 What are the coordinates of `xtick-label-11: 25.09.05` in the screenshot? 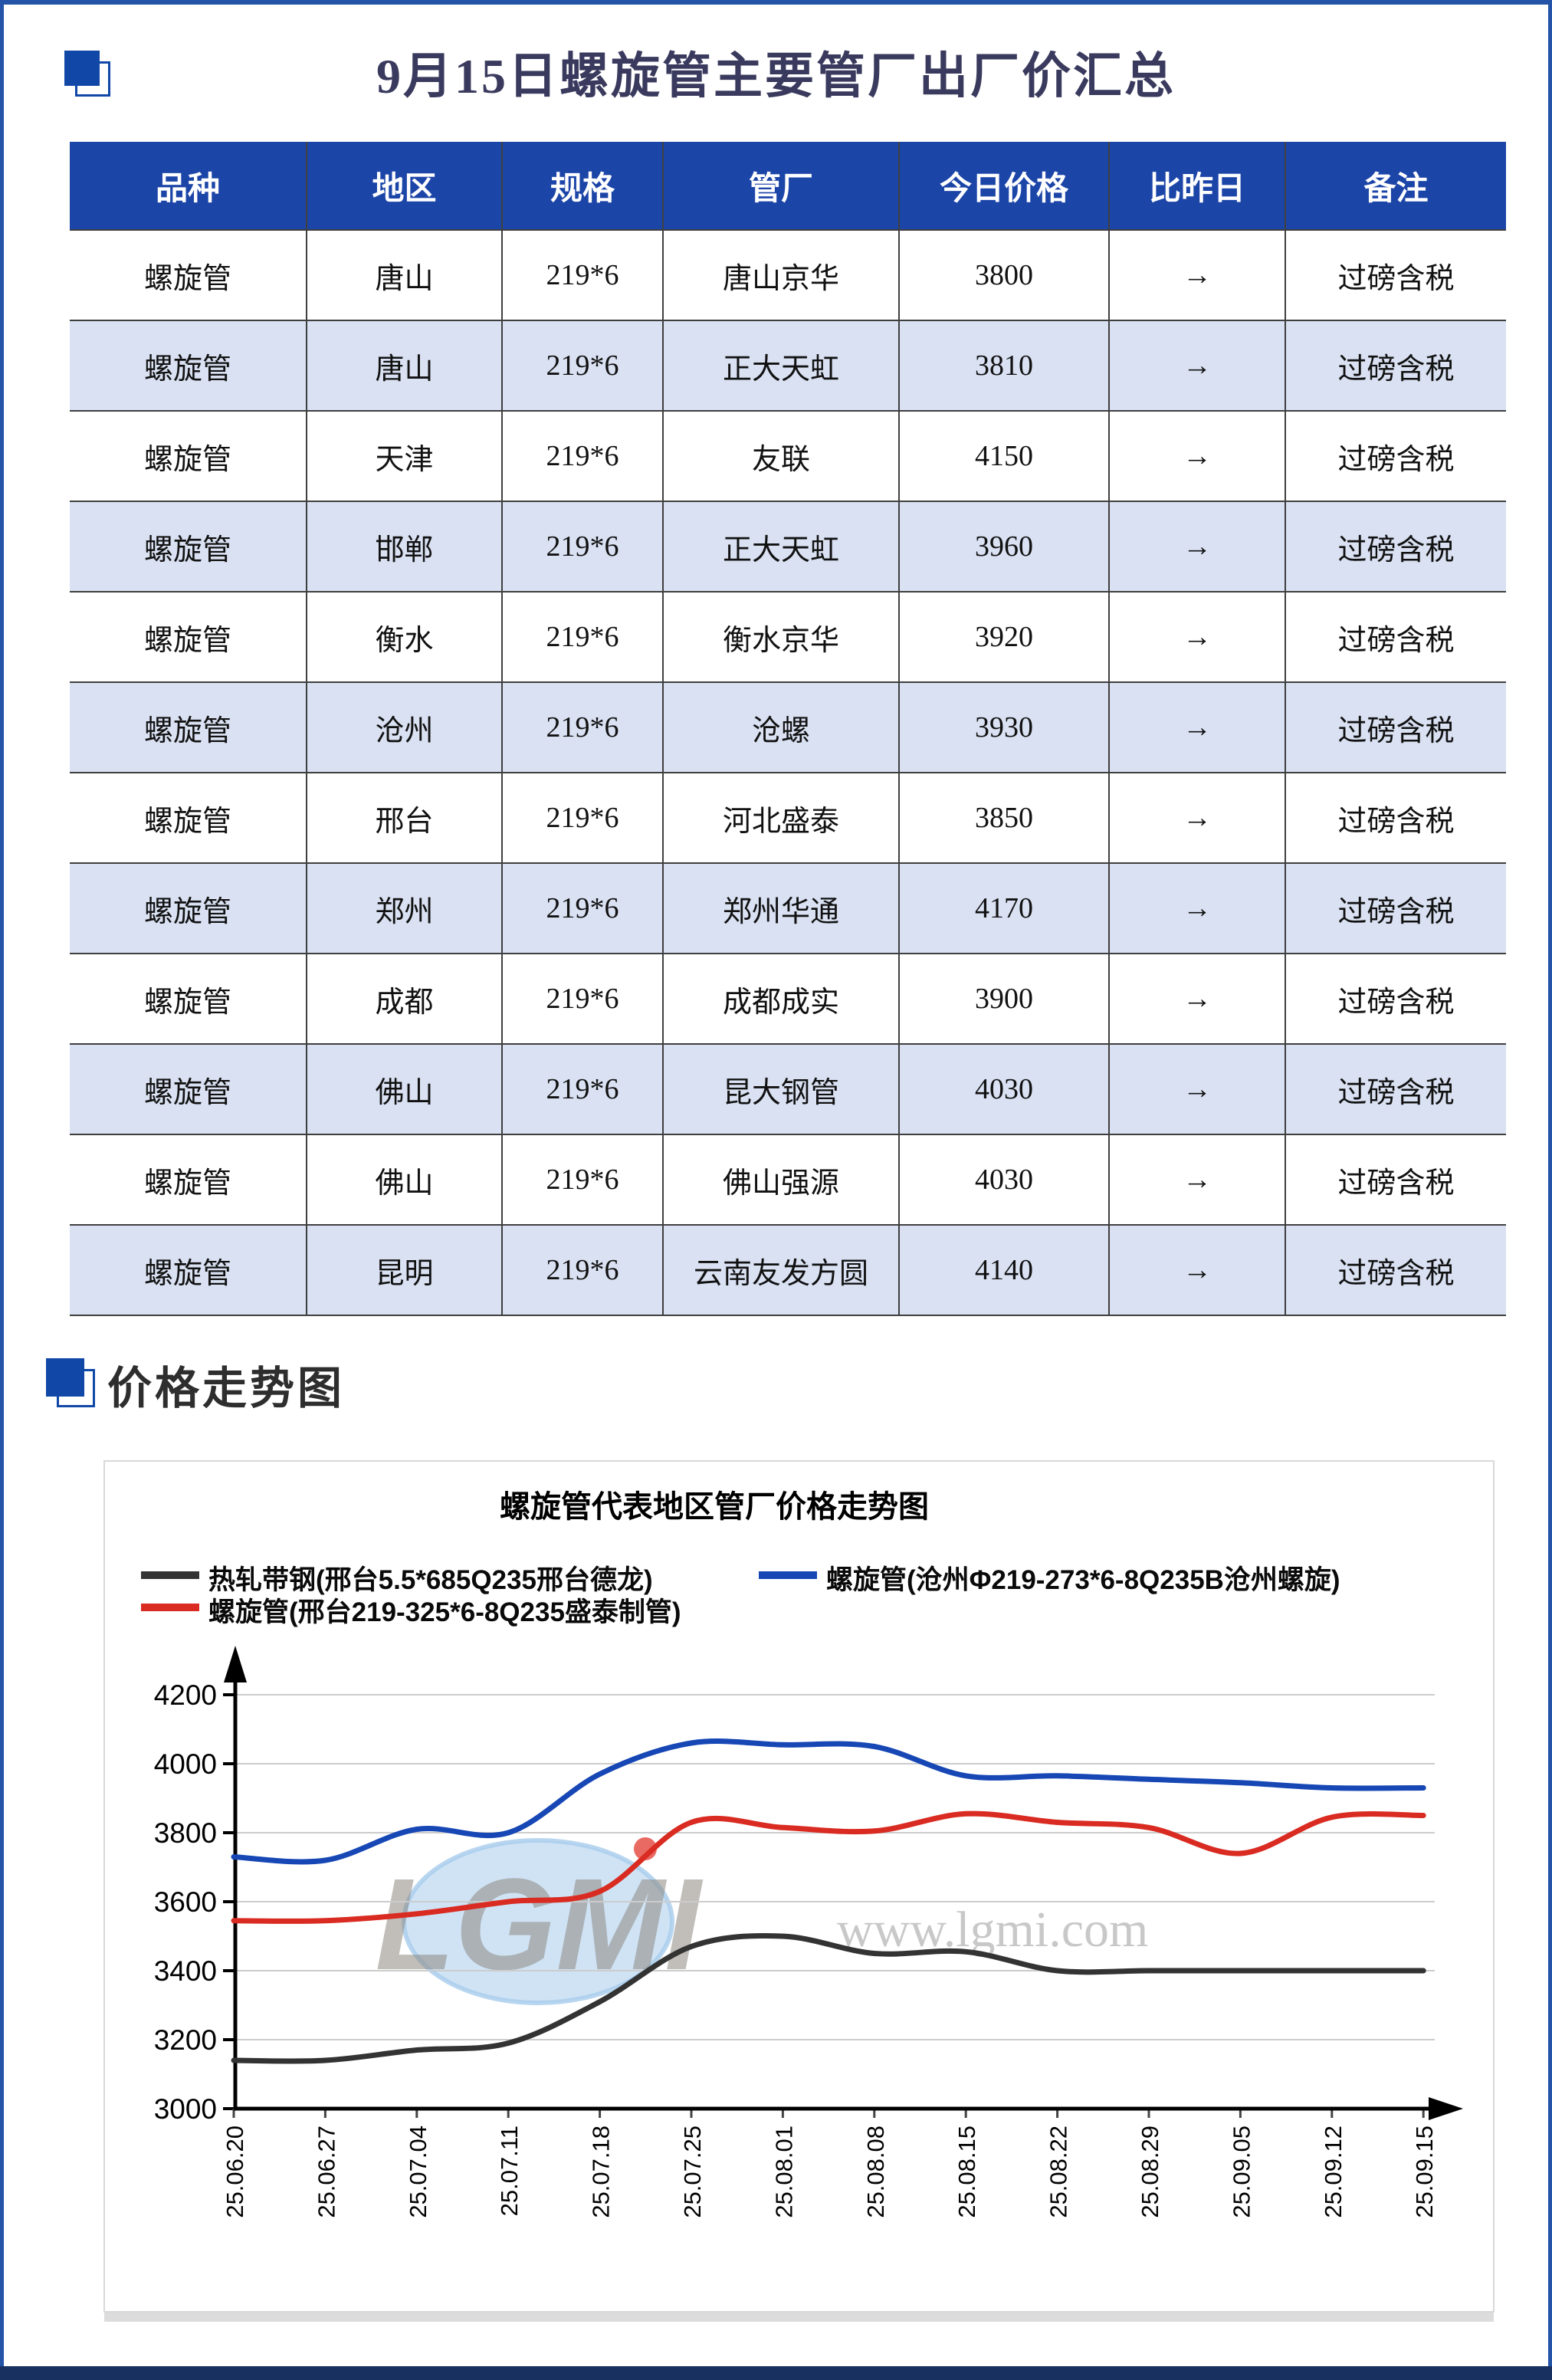 It's located at (1241, 2172).